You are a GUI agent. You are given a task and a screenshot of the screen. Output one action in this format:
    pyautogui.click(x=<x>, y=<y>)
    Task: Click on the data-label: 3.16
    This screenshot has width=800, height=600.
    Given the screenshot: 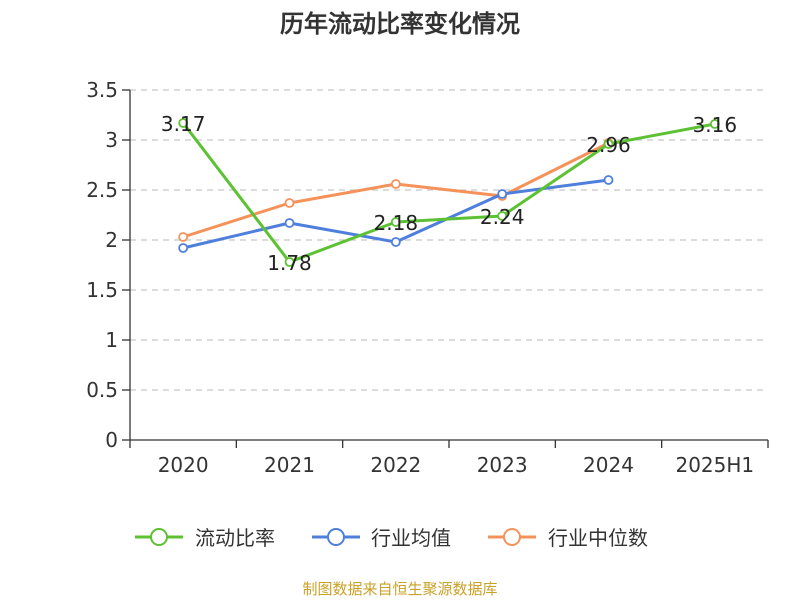 What is the action you would take?
    pyautogui.click(x=715, y=125)
    